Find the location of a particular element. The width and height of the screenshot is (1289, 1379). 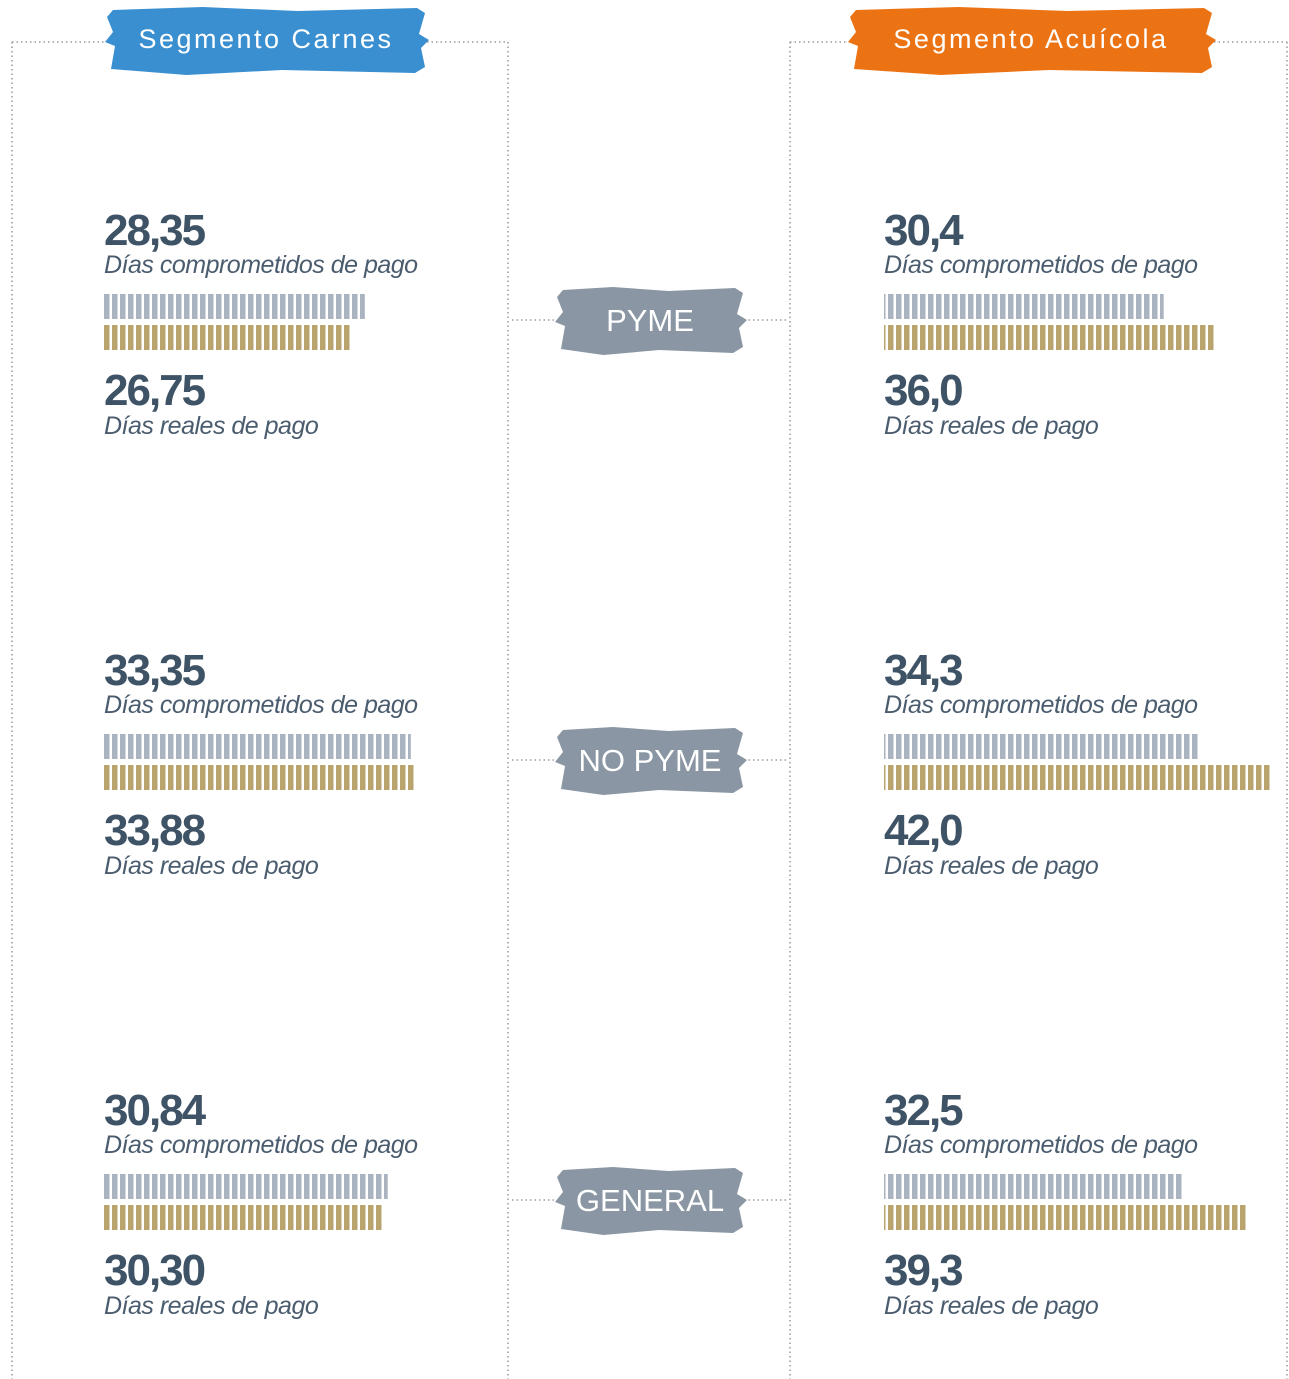

committed-value: 30,84 is located at coordinates (155, 1110).